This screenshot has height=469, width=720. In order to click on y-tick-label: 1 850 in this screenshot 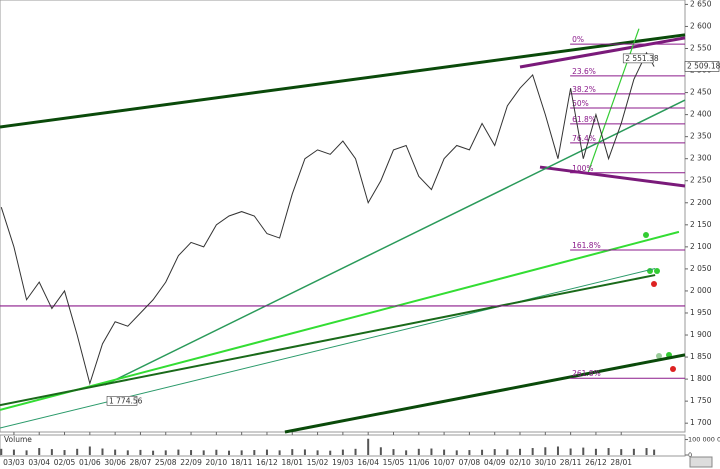, I will do `click(701, 356)`.